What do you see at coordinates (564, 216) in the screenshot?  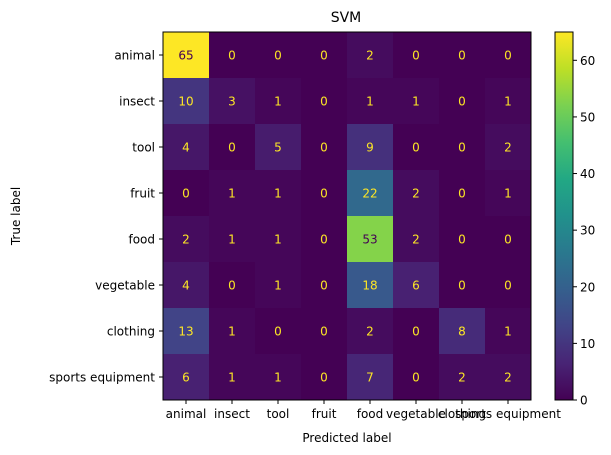 I see `colorbar` at bounding box center [564, 216].